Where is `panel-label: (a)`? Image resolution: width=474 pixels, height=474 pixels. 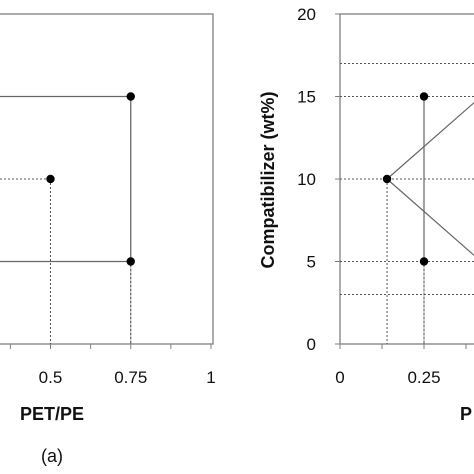
panel-label: (a) is located at coordinates (52, 456).